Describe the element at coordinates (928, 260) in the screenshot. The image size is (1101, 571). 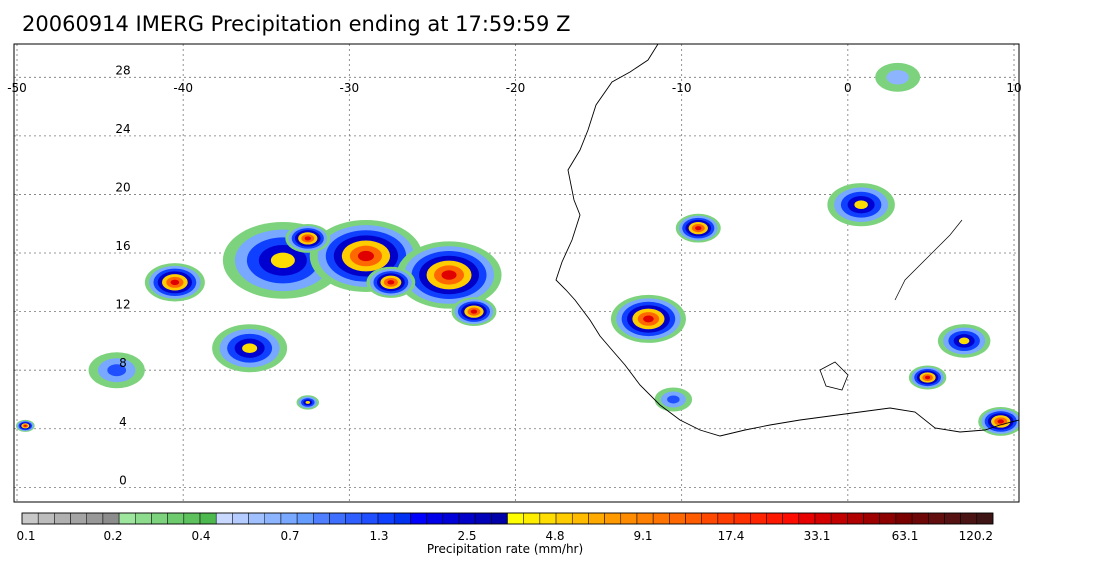
I see `river-outline` at that location.